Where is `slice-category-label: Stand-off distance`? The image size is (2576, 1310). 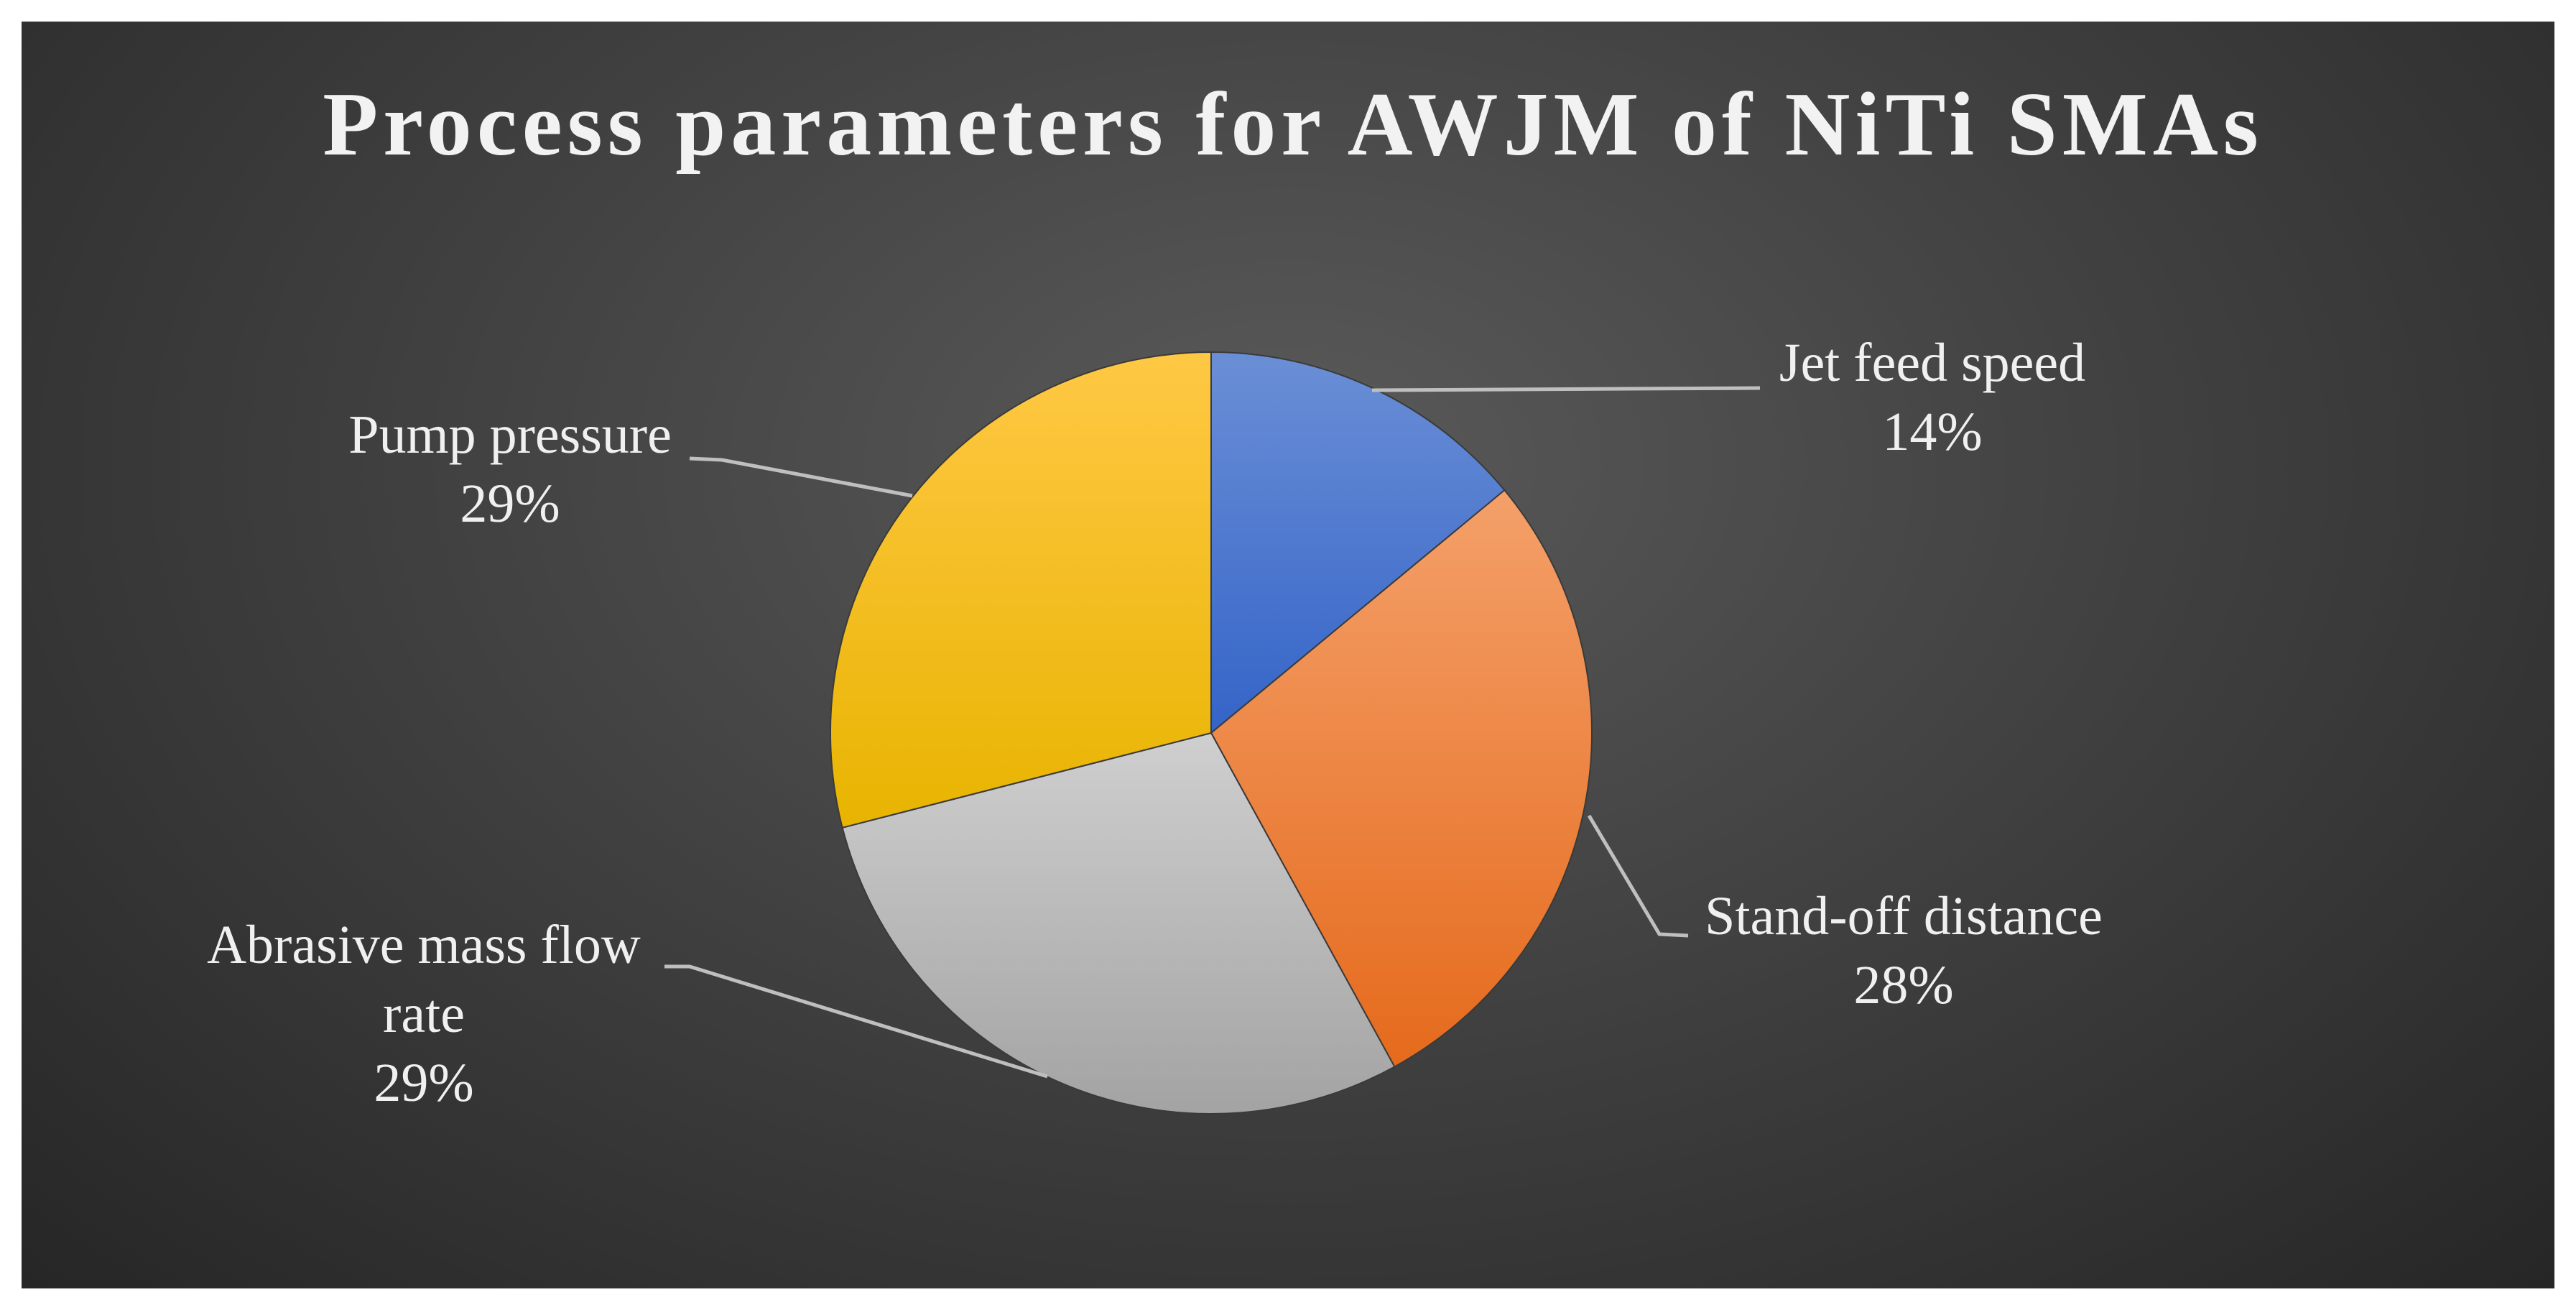
slice-category-label: Stand-off distance is located at coordinates (1904, 916).